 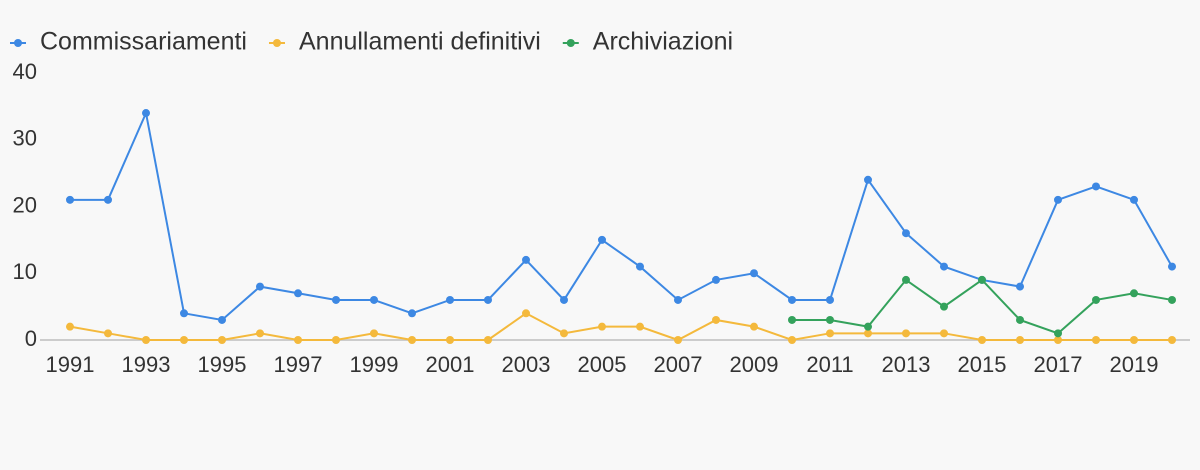 I want to click on x-tick-label: 2017, so click(x=1058, y=364).